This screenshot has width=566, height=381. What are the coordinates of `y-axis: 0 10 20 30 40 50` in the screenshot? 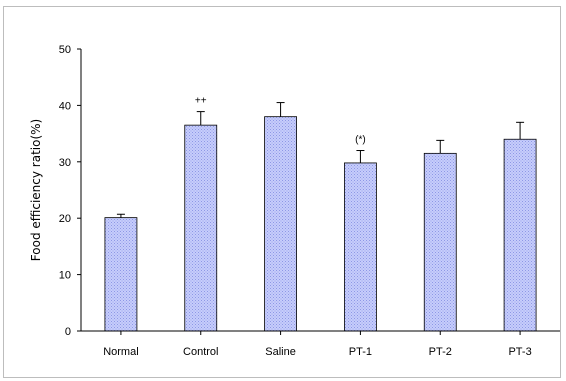 It's located at (70, 191).